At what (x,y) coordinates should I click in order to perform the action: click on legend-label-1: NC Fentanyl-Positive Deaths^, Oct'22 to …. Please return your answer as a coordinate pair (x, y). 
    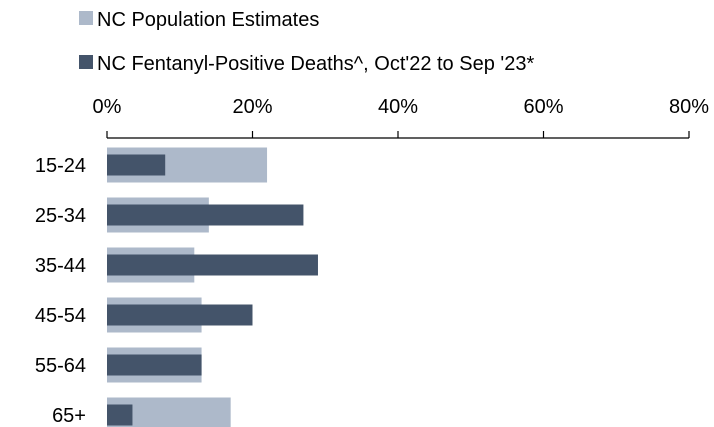
    Looking at the image, I should click on (315, 64).